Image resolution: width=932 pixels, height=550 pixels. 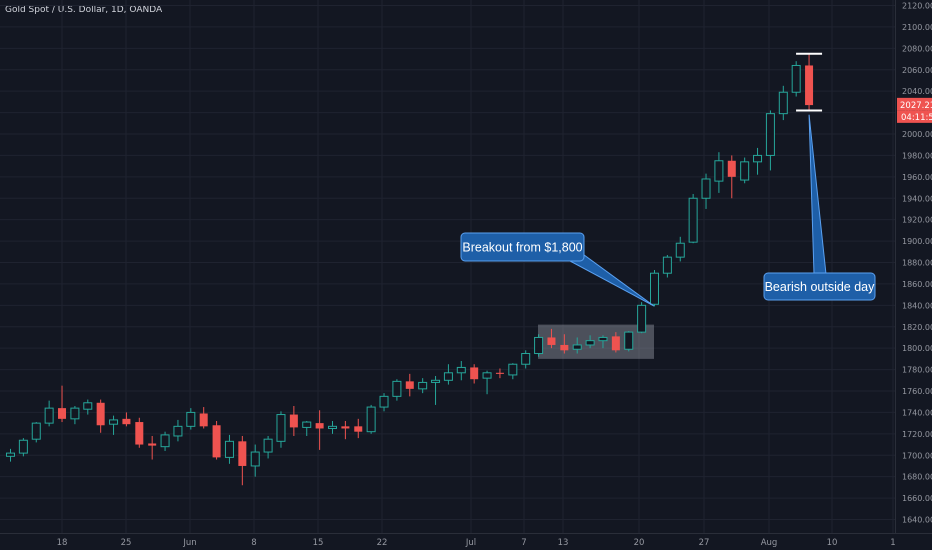 I want to click on last-price-value: 2027.213, so click(x=916, y=106).